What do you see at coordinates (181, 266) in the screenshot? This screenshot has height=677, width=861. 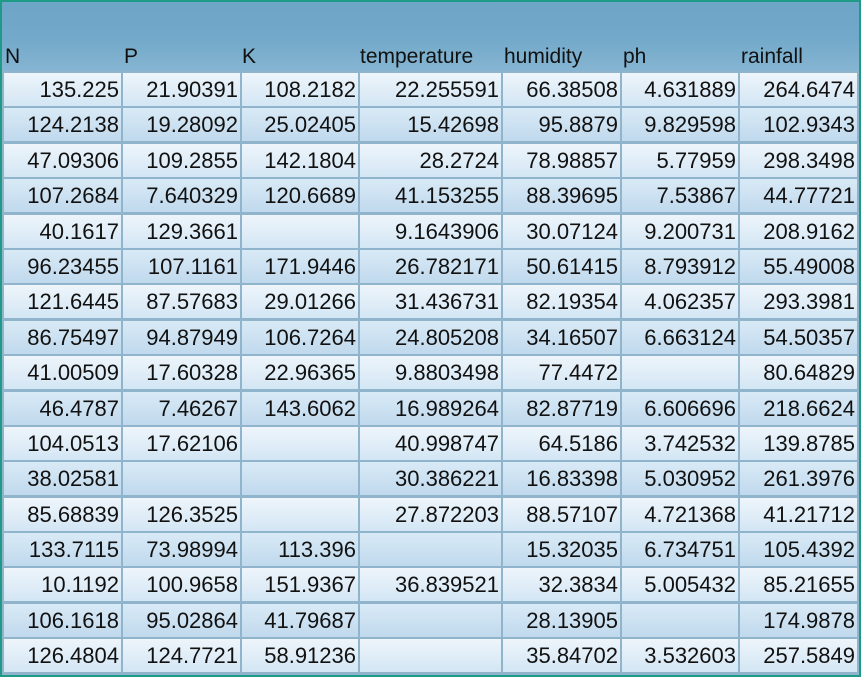 I see `table-cell-p: 107.1161` at bounding box center [181, 266].